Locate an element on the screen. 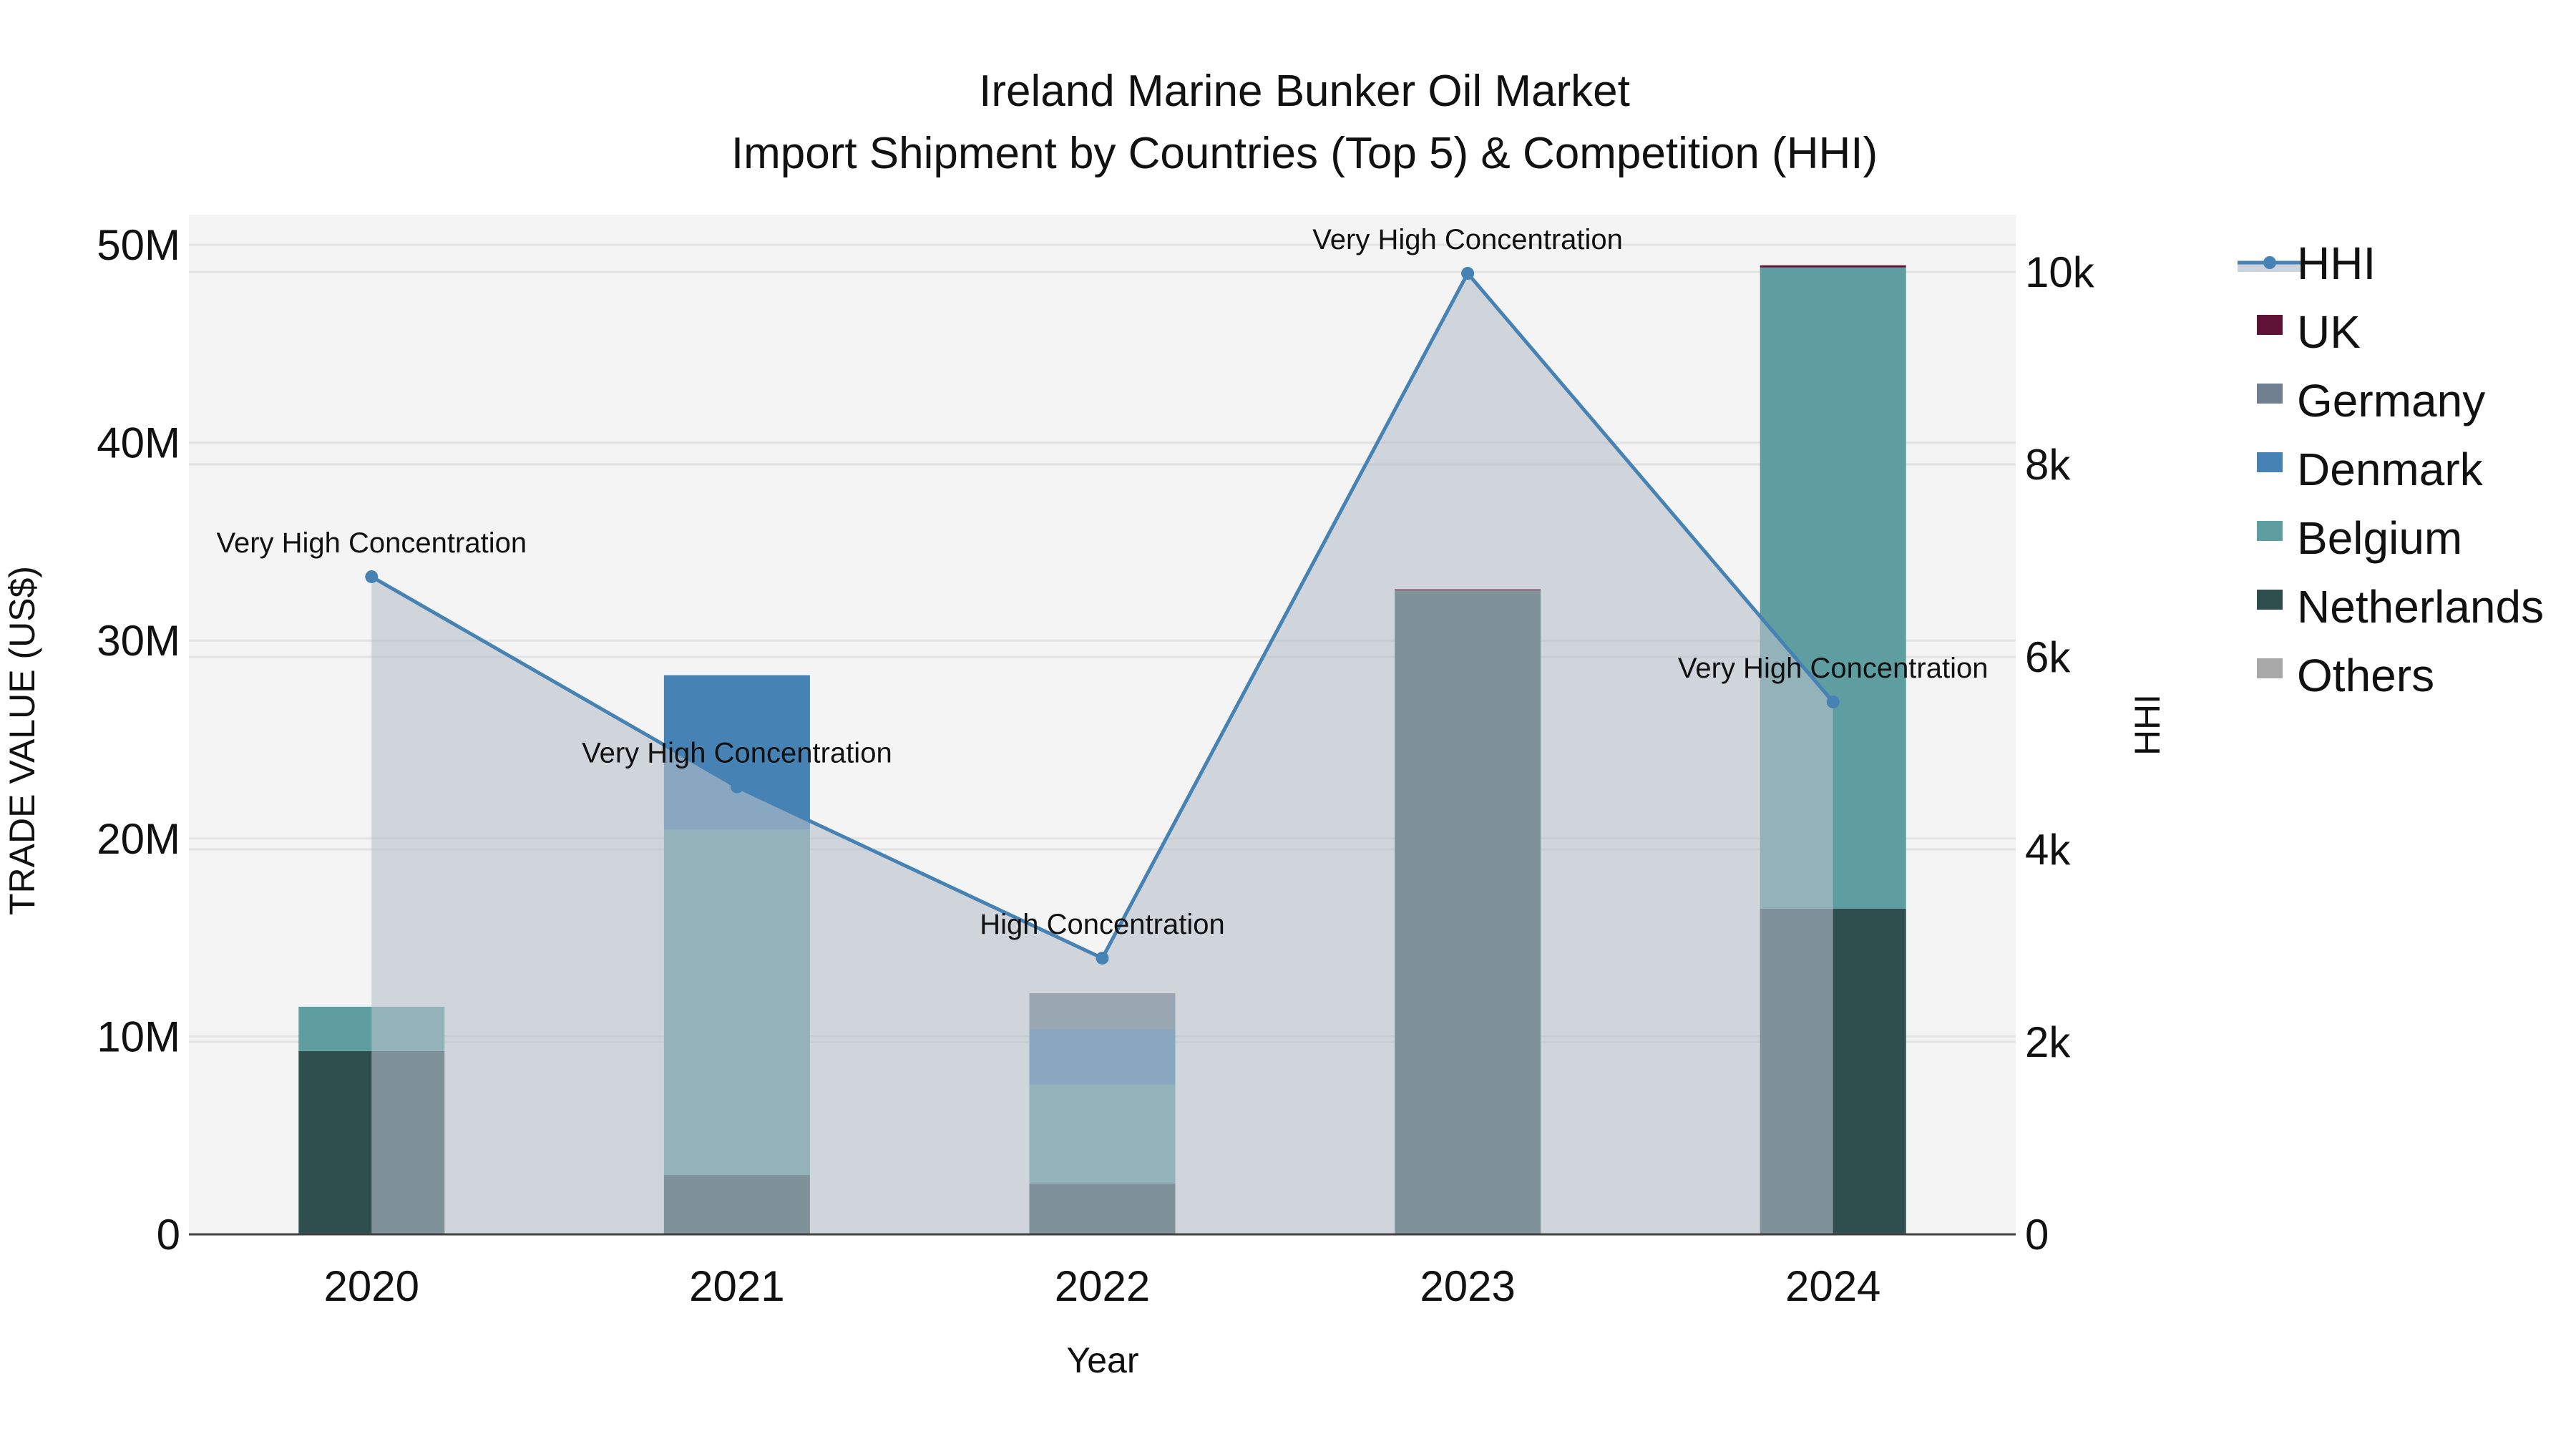 This screenshot has height=1449, width=2576. x-tick-label: 2023 is located at coordinates (1467, 1286).